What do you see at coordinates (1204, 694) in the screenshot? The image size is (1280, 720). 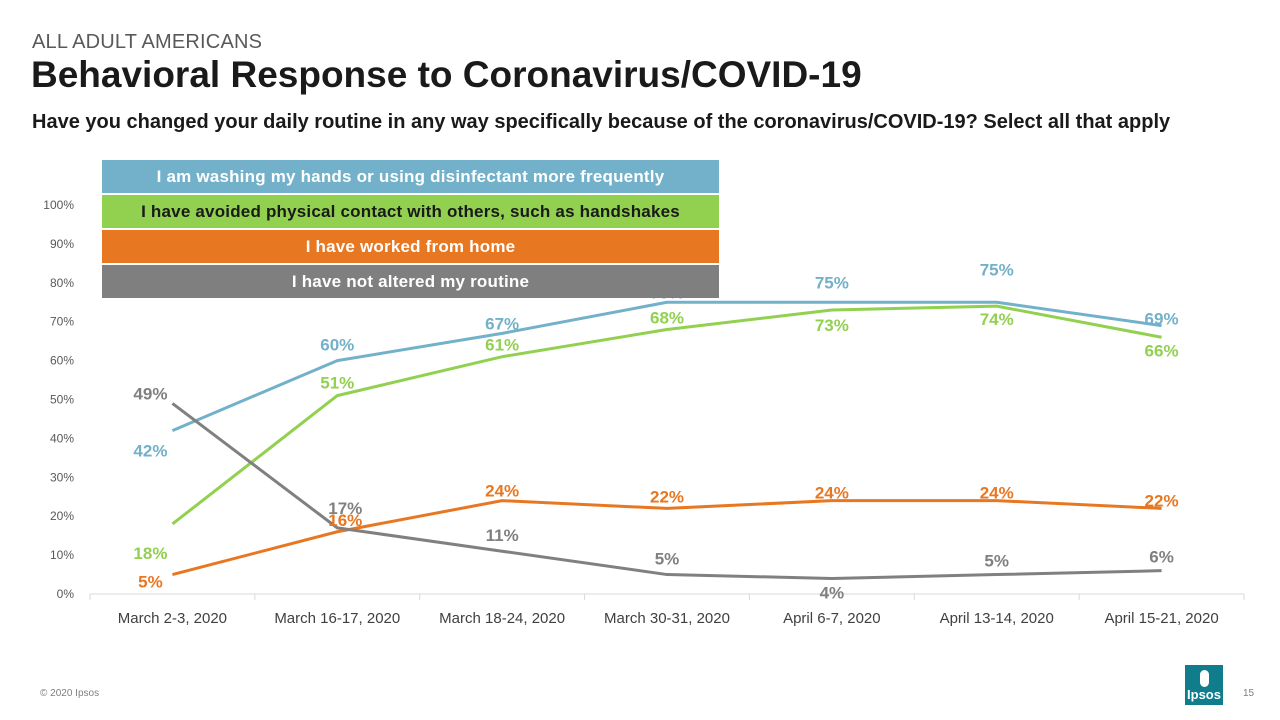 I see `logo-text: Ipsos` at bounding box center [1204, 694].